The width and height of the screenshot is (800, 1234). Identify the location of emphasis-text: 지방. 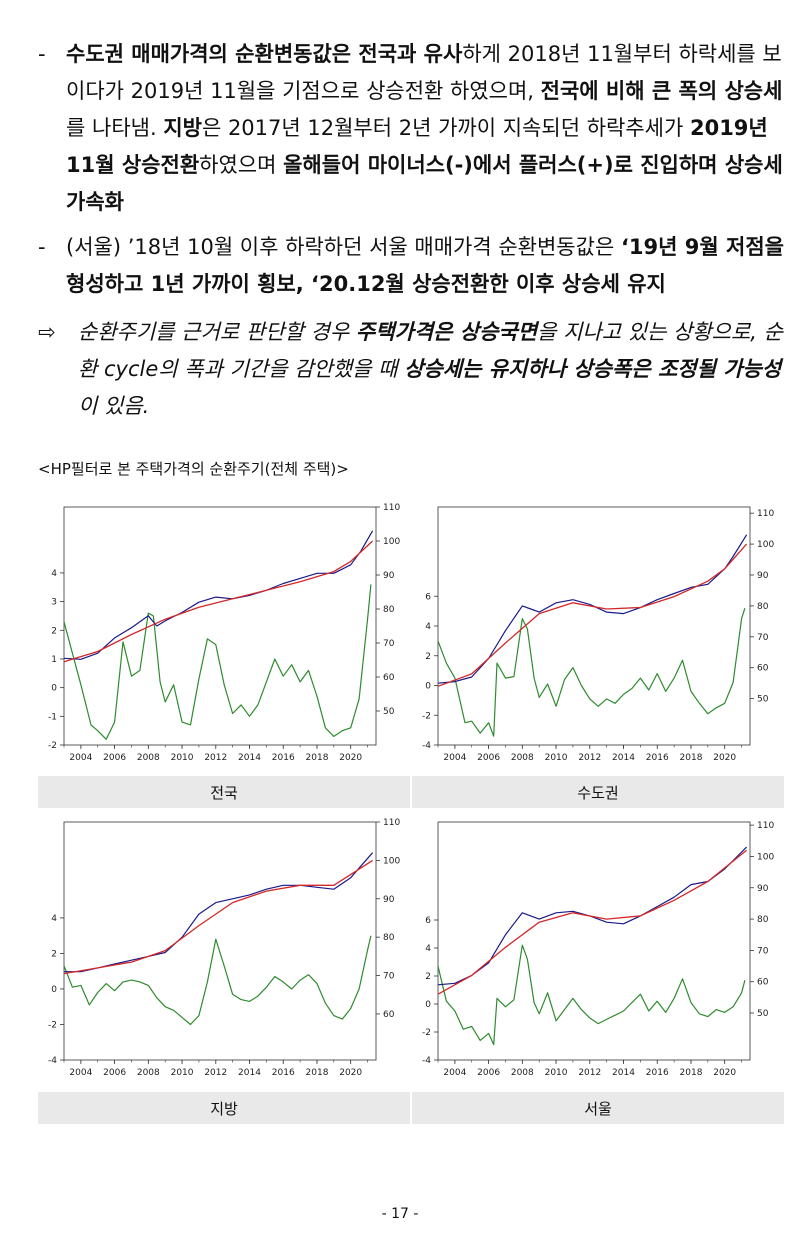
(182, 128).